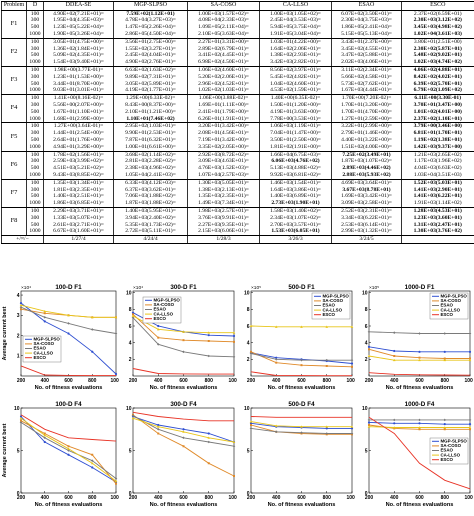  Describe the element at coordinates (295, 105) in the screenshot. I see `value-cell: 1.50E+01(1.20E+00)=` at that location.